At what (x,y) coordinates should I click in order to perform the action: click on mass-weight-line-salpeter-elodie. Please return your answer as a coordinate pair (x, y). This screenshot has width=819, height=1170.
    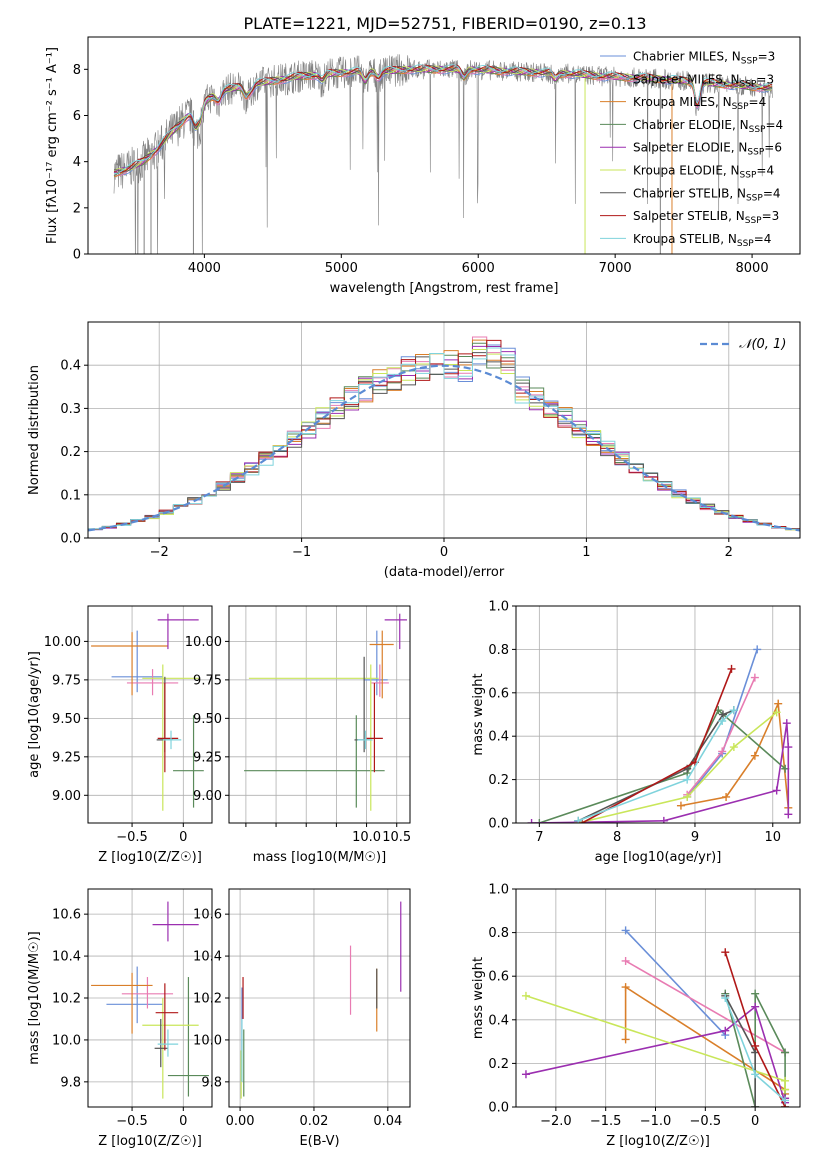
    Looking at the image, I should click on (660, 773).